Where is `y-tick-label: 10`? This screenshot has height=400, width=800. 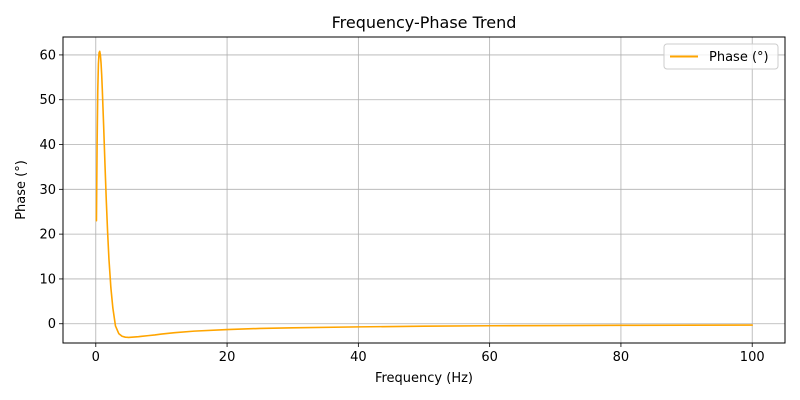 y-tick-label: 10 is located at coordinates (47, 279).